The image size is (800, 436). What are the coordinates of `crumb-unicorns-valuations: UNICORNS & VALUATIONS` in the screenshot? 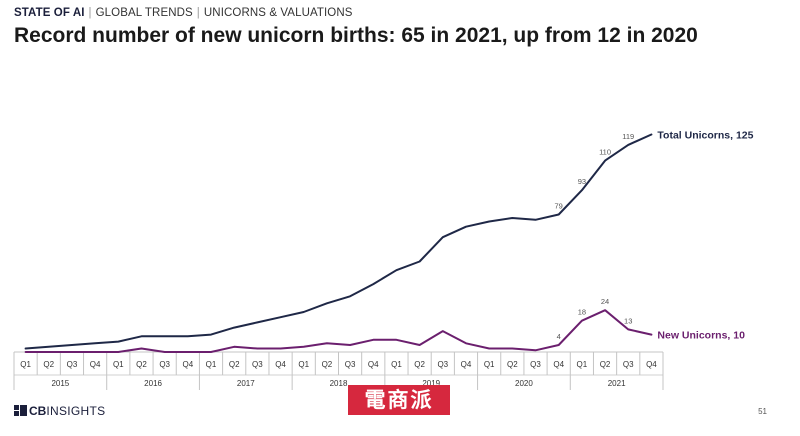 It's located at (278, 13).